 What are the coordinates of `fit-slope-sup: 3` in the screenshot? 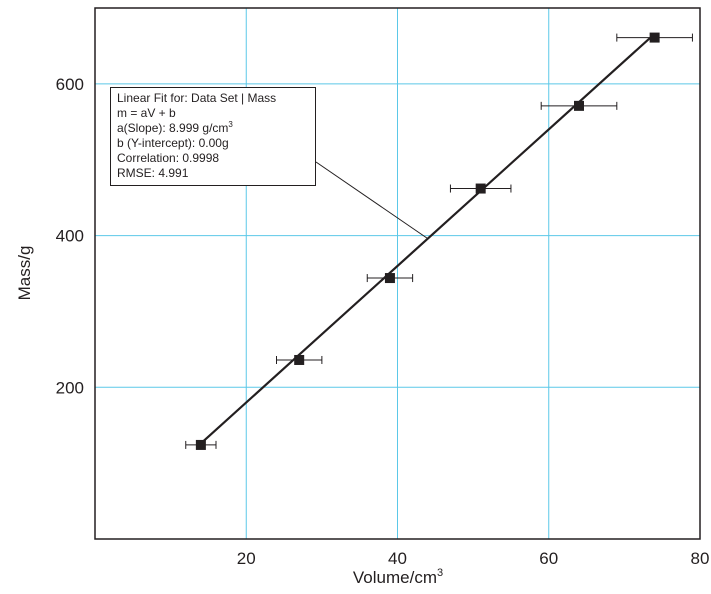 It's located at (230, 124).